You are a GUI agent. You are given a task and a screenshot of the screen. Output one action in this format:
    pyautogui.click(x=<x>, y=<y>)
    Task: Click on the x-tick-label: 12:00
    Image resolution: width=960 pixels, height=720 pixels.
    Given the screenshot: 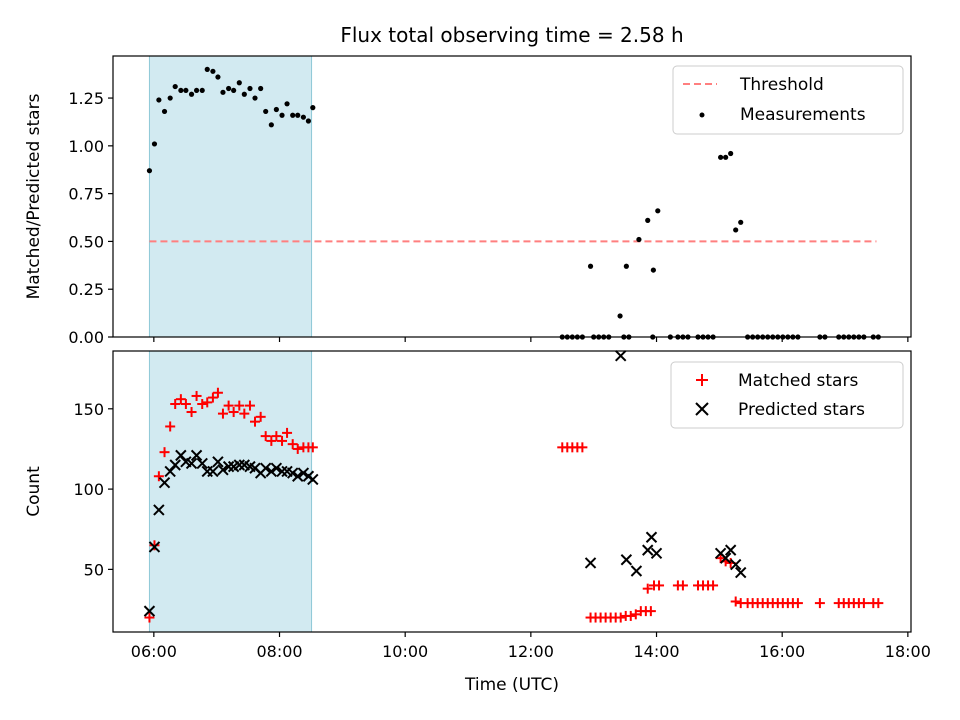 What is the action you would take?
    pyautogui.click(x=531, y=651)
    